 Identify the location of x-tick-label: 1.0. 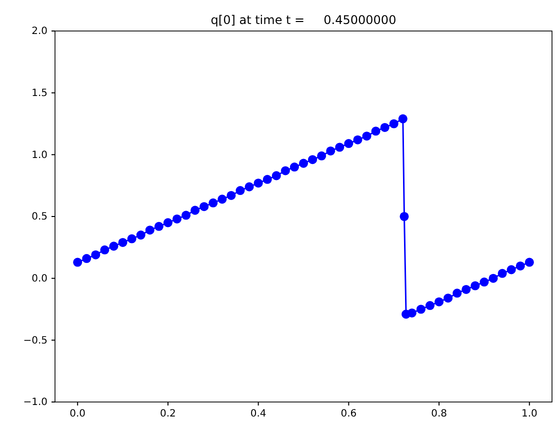
(529, 414).